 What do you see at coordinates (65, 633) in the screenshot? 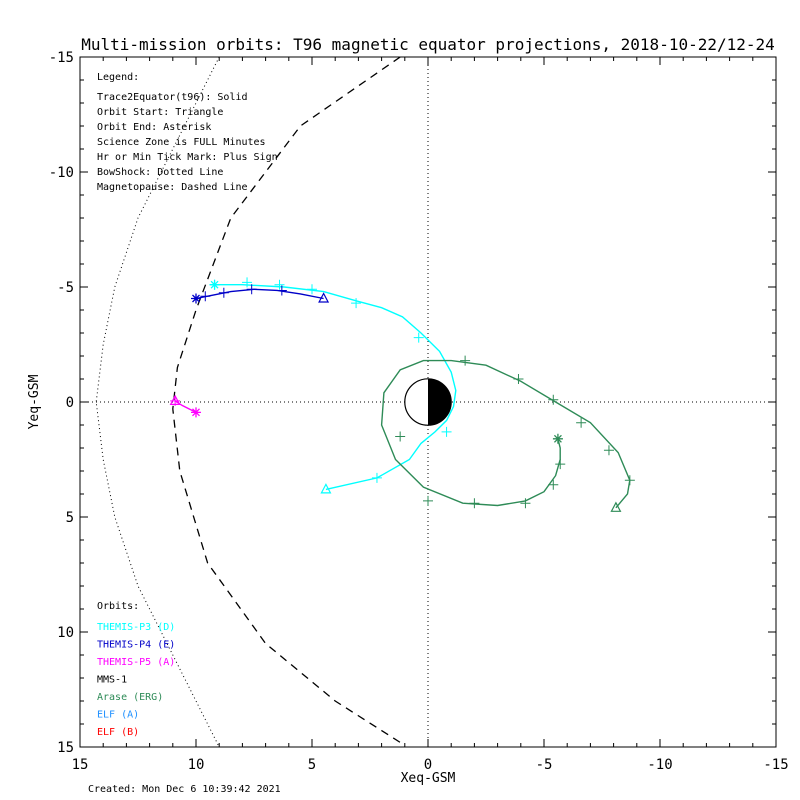
I see `y-tick-label: 10` at bounding box center [65, 633].